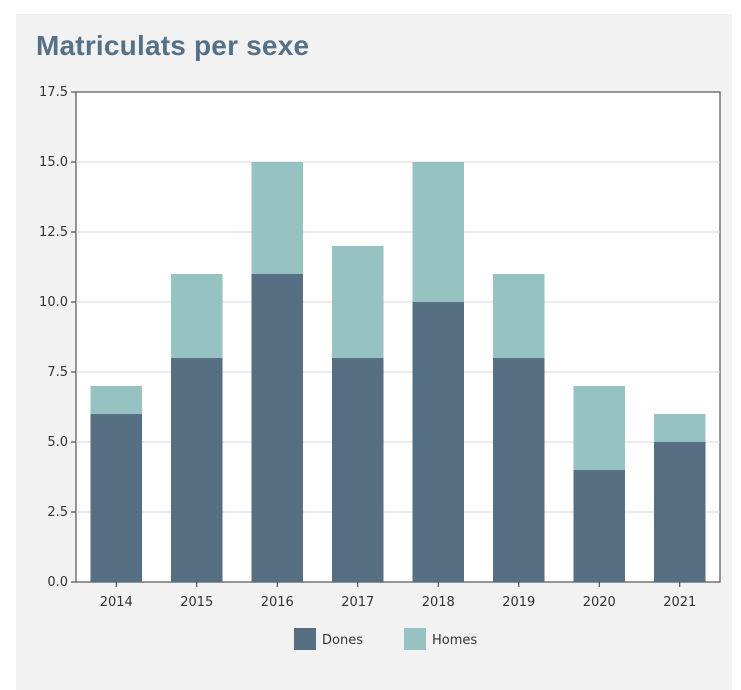 This screenshot has width=741, height=690. What do you see at coordinates (438, 602) in the screenshot?
I see `x-tick-label: 2018` at bounding box center [438, 602].